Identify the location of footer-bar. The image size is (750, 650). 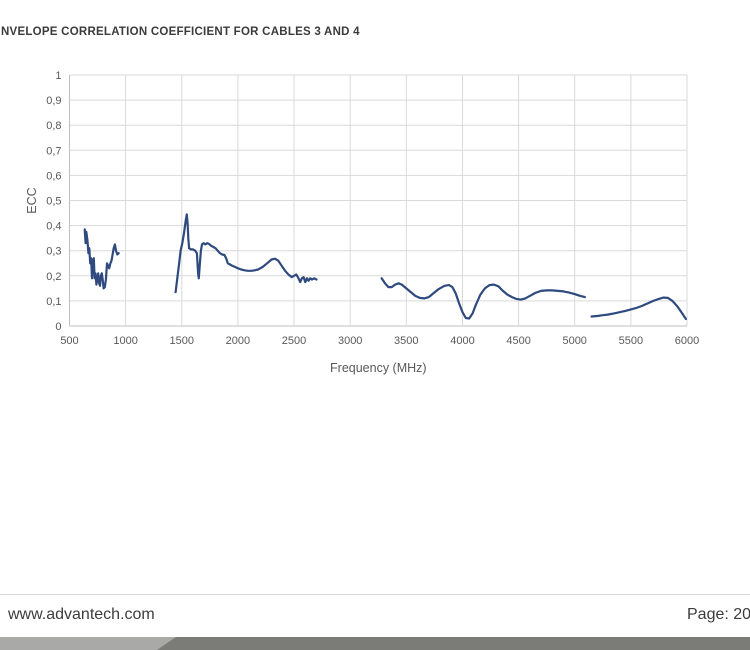
(375, 643).